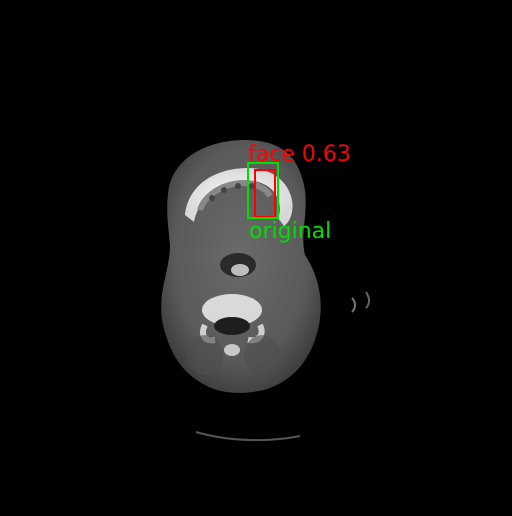 The height and width of the screenshot is (516, 512). I want to click on tooth-sockets, so click(235, 195).